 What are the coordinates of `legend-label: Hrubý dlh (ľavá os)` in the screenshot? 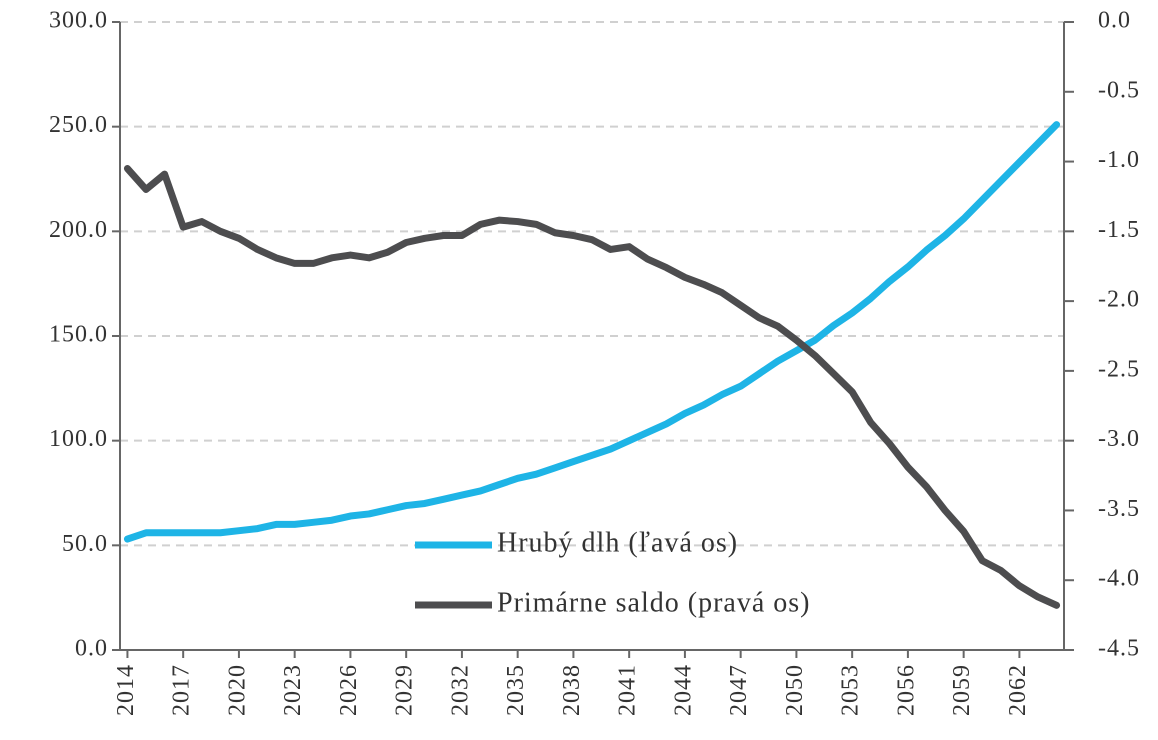 It's located at (617, 542).